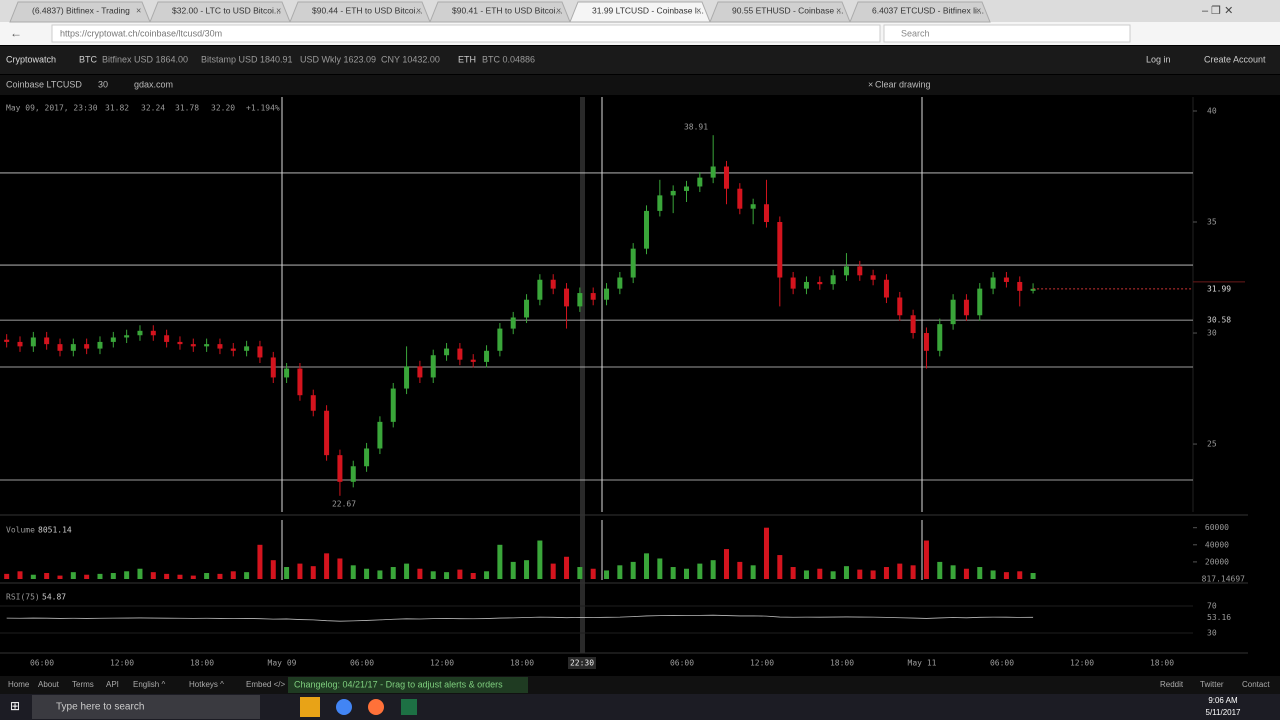 This screenshot has width=1280, height=720. Describe the element at coordinates (1162, 663) in the screenshot. I see `x-tick-label: 18:00` at that location.